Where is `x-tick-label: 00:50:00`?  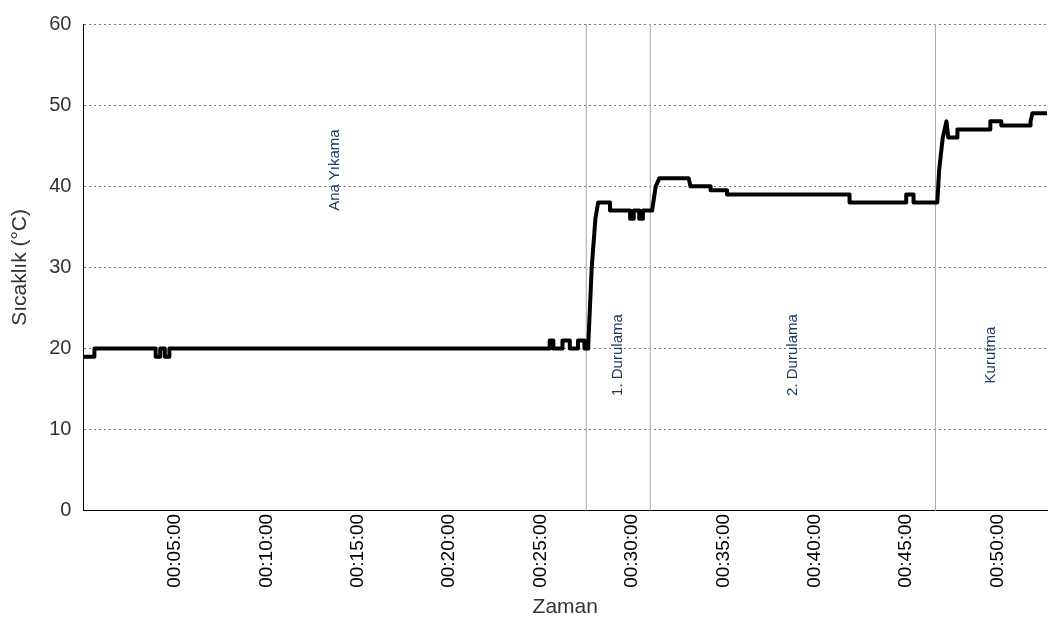 x-tick-label: 00:50:00 is located at coordinates (996, 550).